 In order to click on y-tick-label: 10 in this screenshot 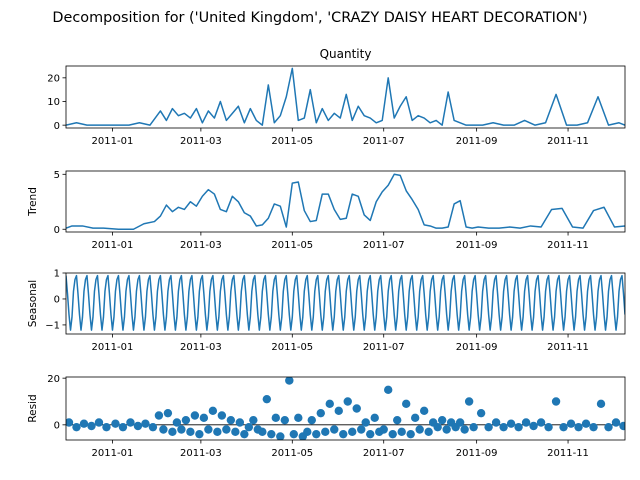, I will do `click(53, 102)`.